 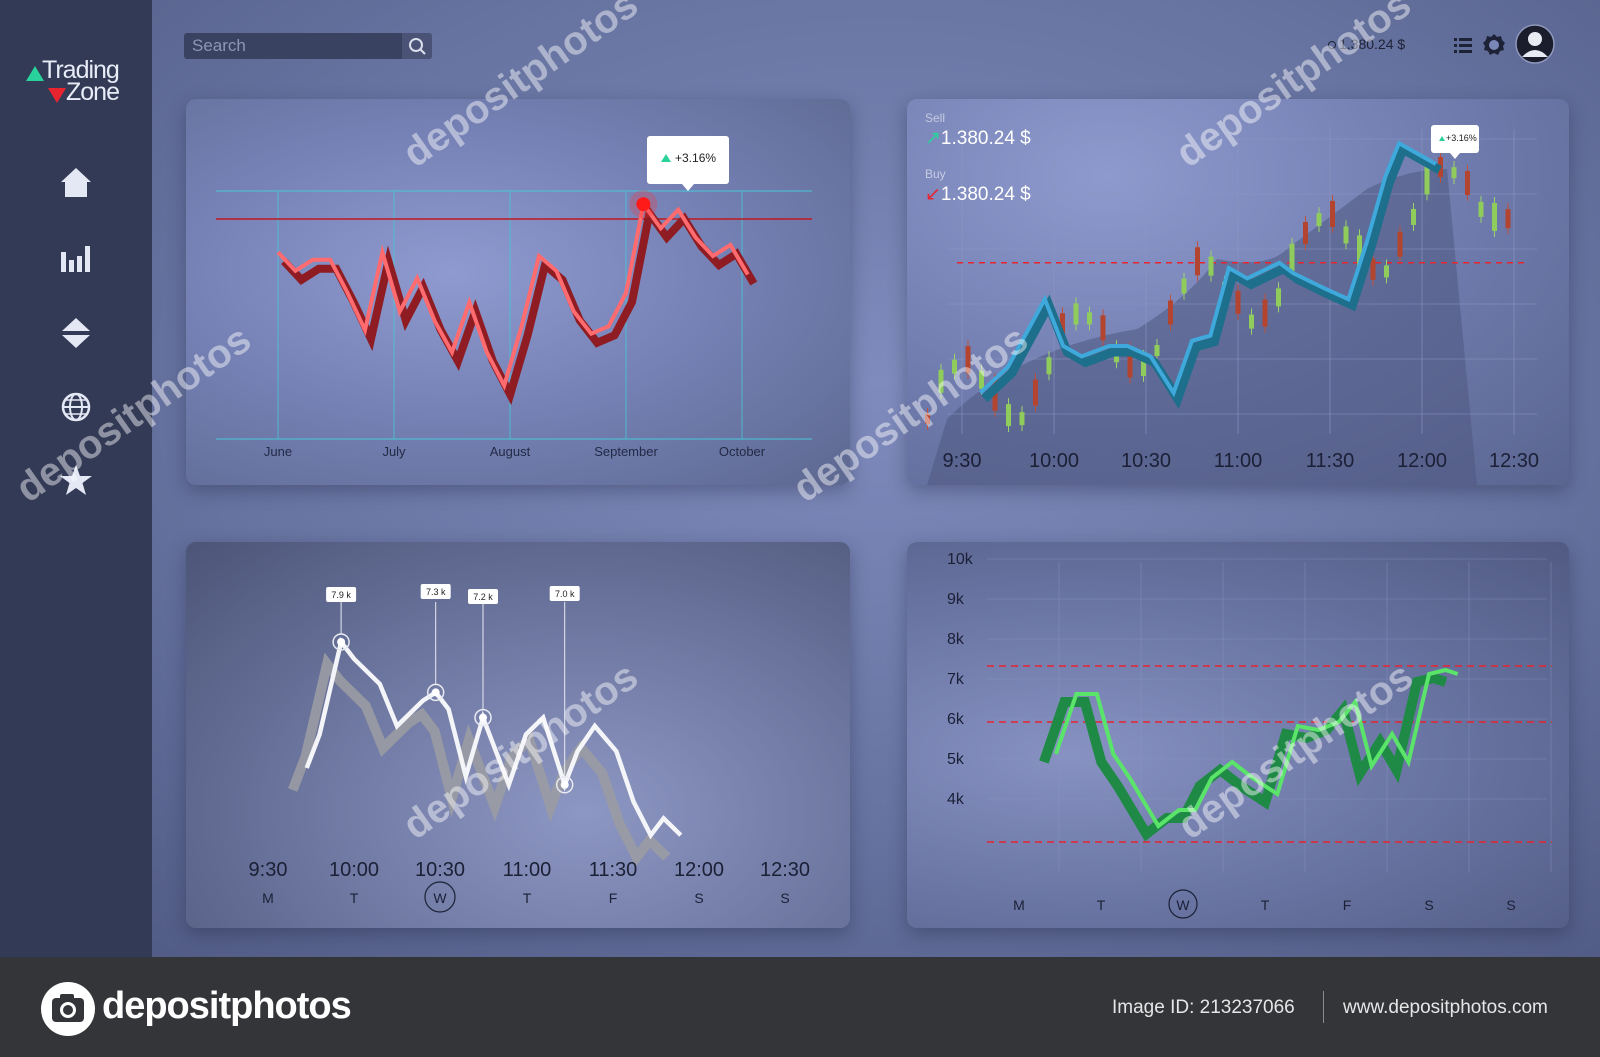 I want to click on monthly-chart: June July August September October, so click(x=514, y=324).